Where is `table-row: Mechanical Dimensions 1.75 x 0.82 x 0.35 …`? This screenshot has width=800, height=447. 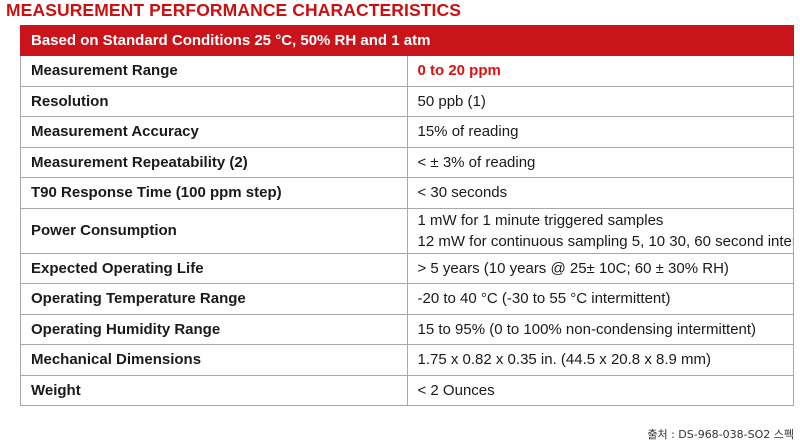 table-row: Mechanical Dimensions 1.75 x 0.82 x 0.35 … is located at coordinates (407, 360).